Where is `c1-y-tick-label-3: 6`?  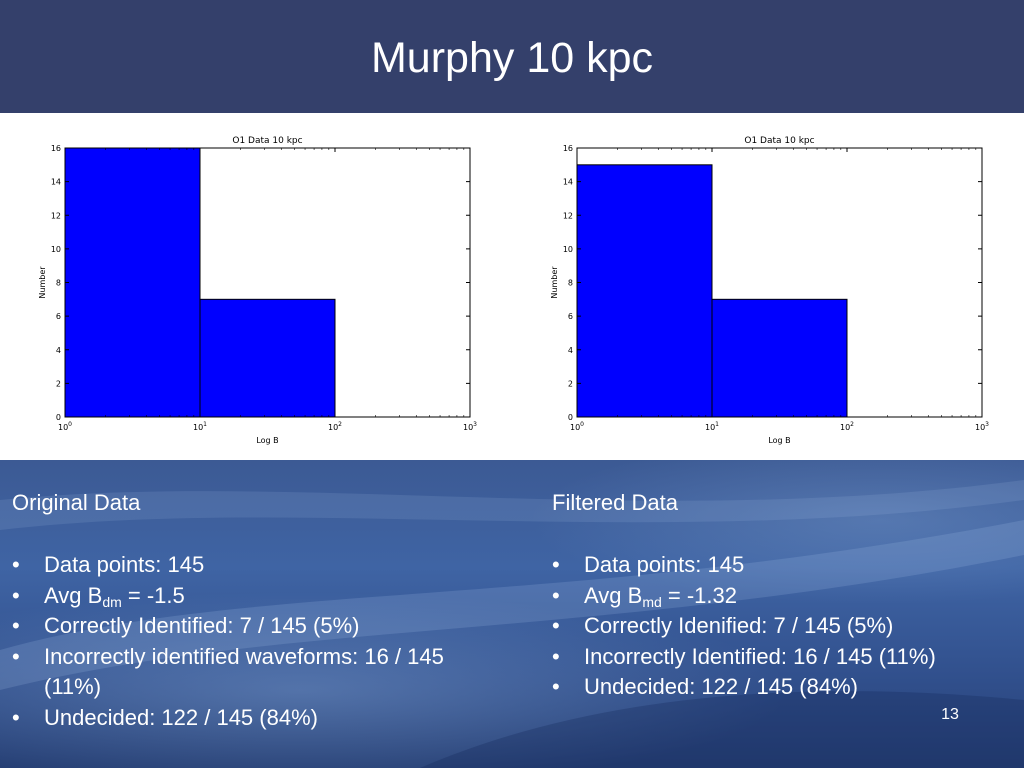 c1-y-tick-label-3: 6 is located at coordinates (570, 316).